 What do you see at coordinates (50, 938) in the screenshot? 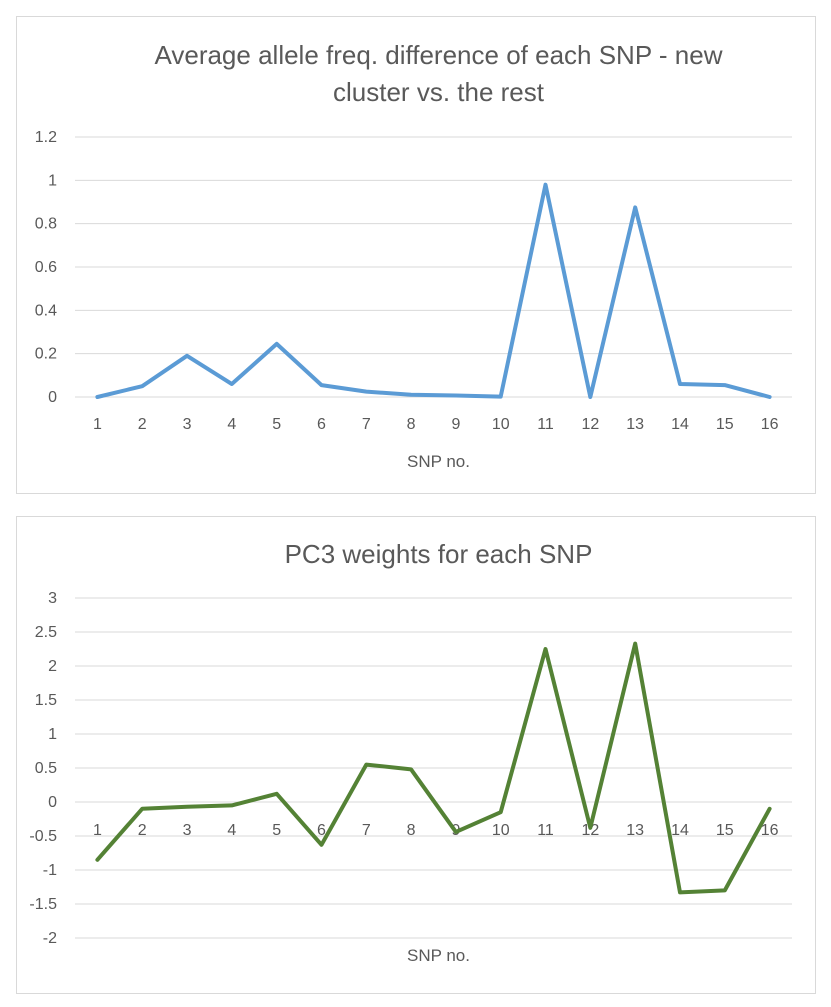
I see `y-tick-label: -2` at bounding box center [50, 938].